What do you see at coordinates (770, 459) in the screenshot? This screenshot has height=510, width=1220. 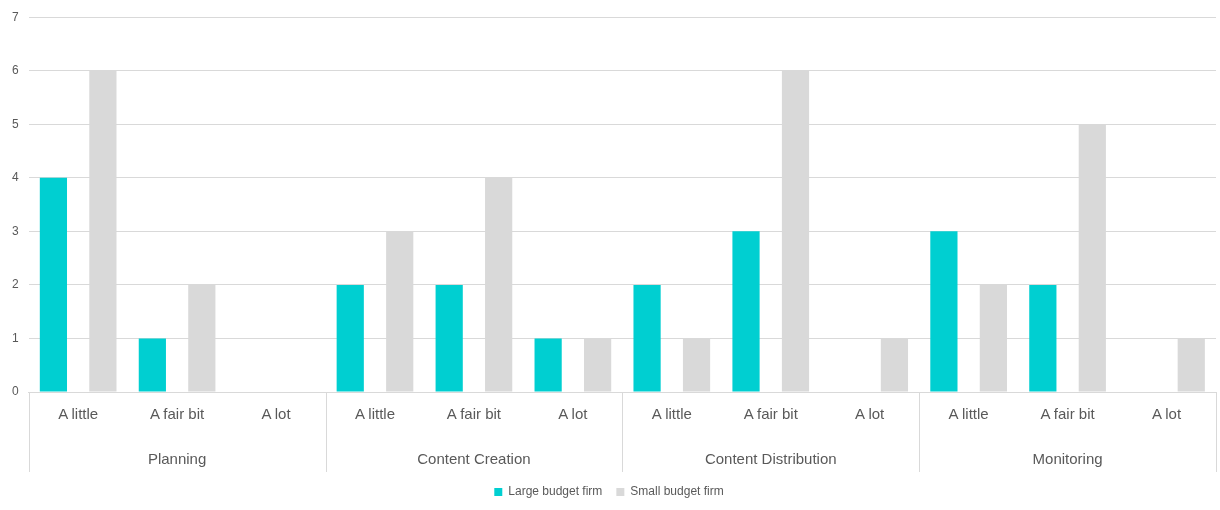 I see `text: Content Distribution` at bounding box center [770, 459].